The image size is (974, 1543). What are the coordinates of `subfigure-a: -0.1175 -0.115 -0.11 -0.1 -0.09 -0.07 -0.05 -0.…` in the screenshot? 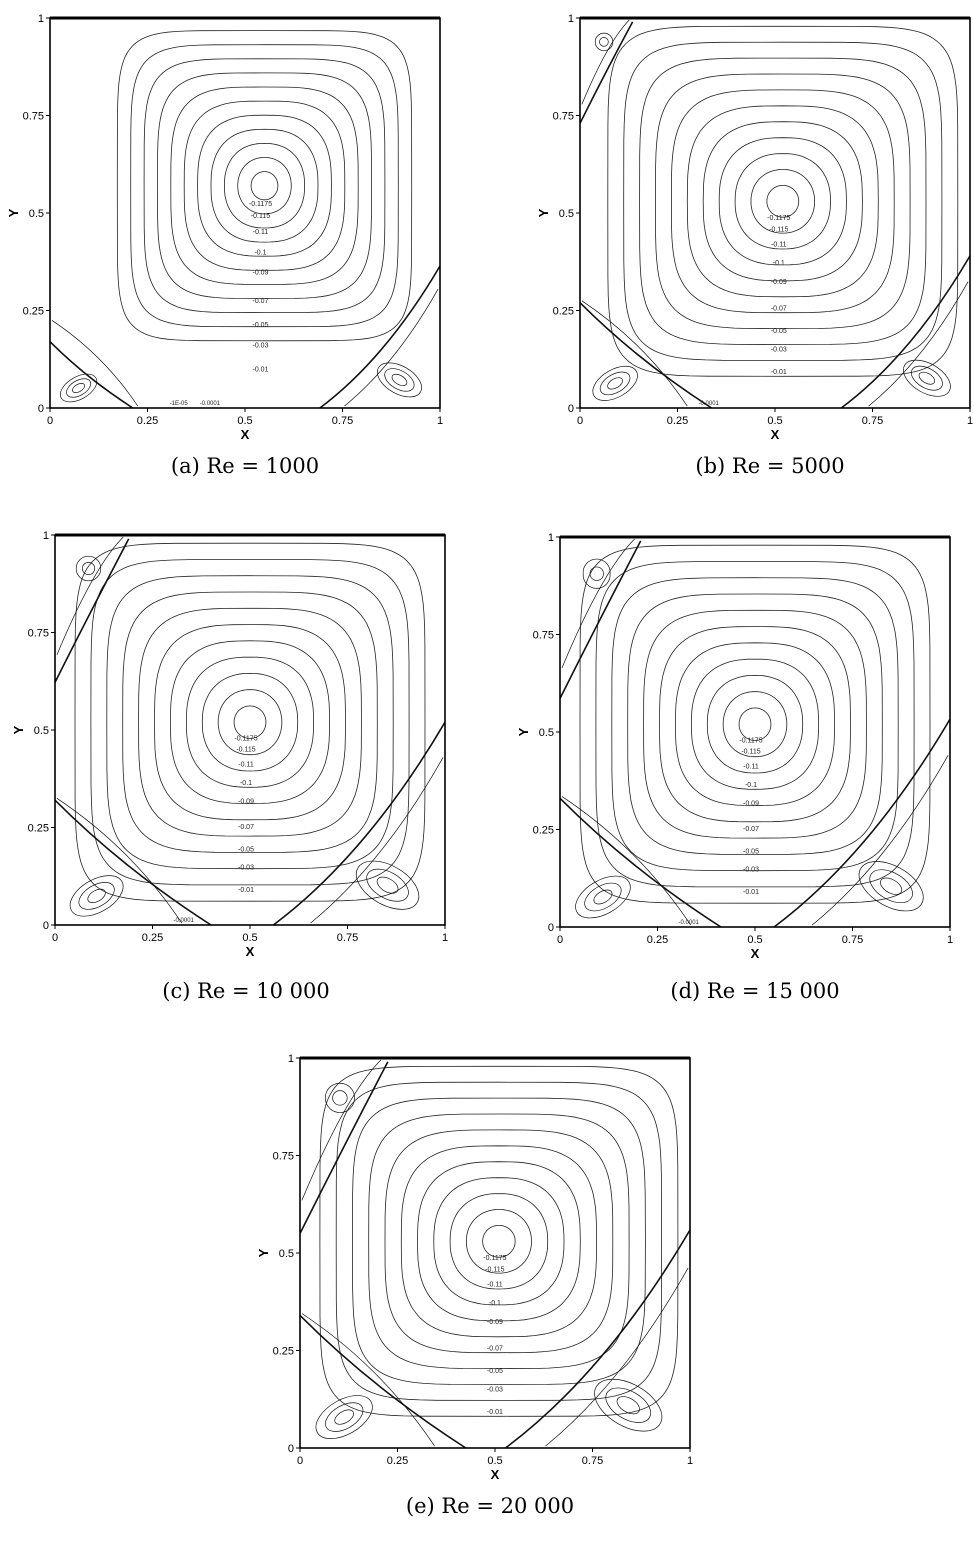 It's located at (224, 227).